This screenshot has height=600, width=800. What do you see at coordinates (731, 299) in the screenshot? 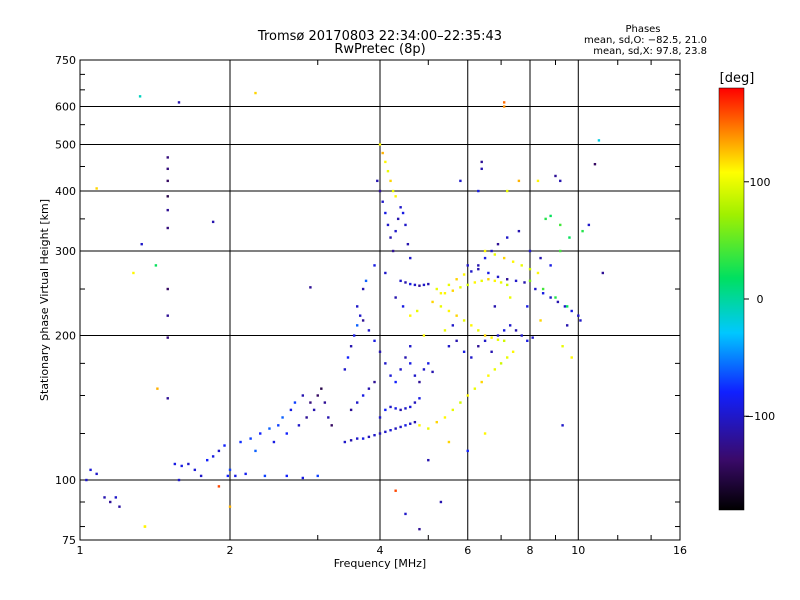
I see `colorbar` at bounding box center [731, 299].